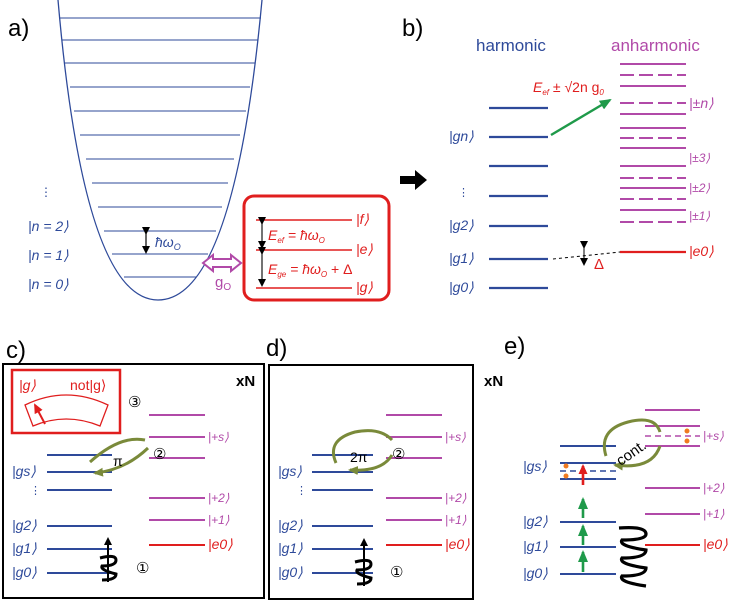 This screenshot has height=603, width=737. Describe the element at coordinates (134, 402) in the screenshot. I see `step3: ③` at that location.